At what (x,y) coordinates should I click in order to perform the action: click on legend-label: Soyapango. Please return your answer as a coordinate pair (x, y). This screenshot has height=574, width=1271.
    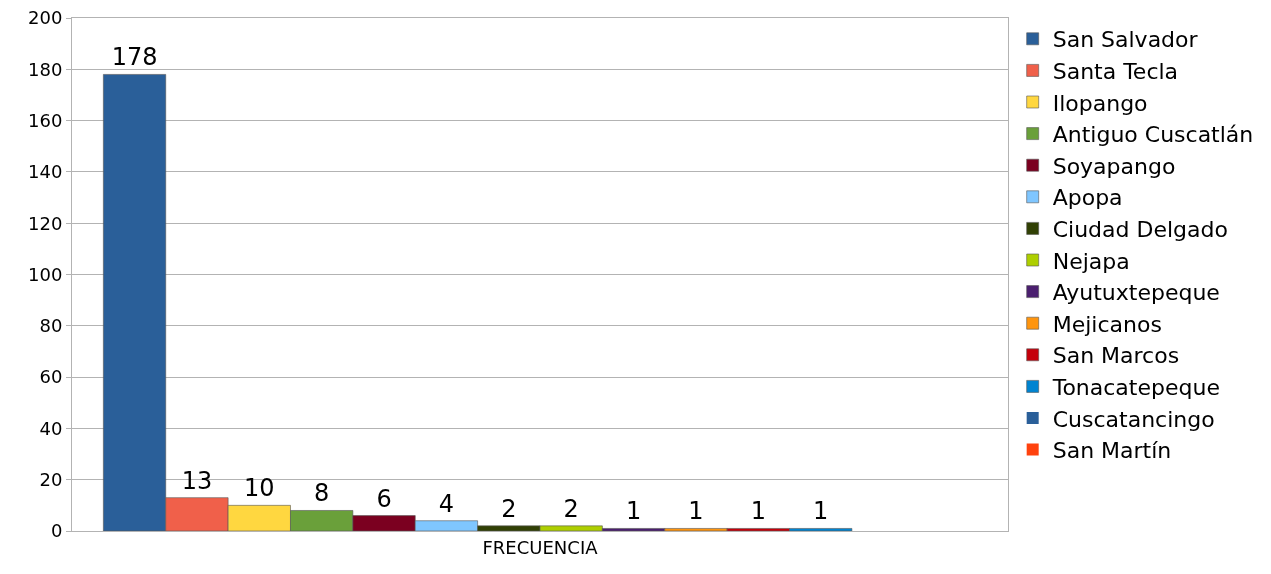
    Looking at the image, I should click on (1114, 166).